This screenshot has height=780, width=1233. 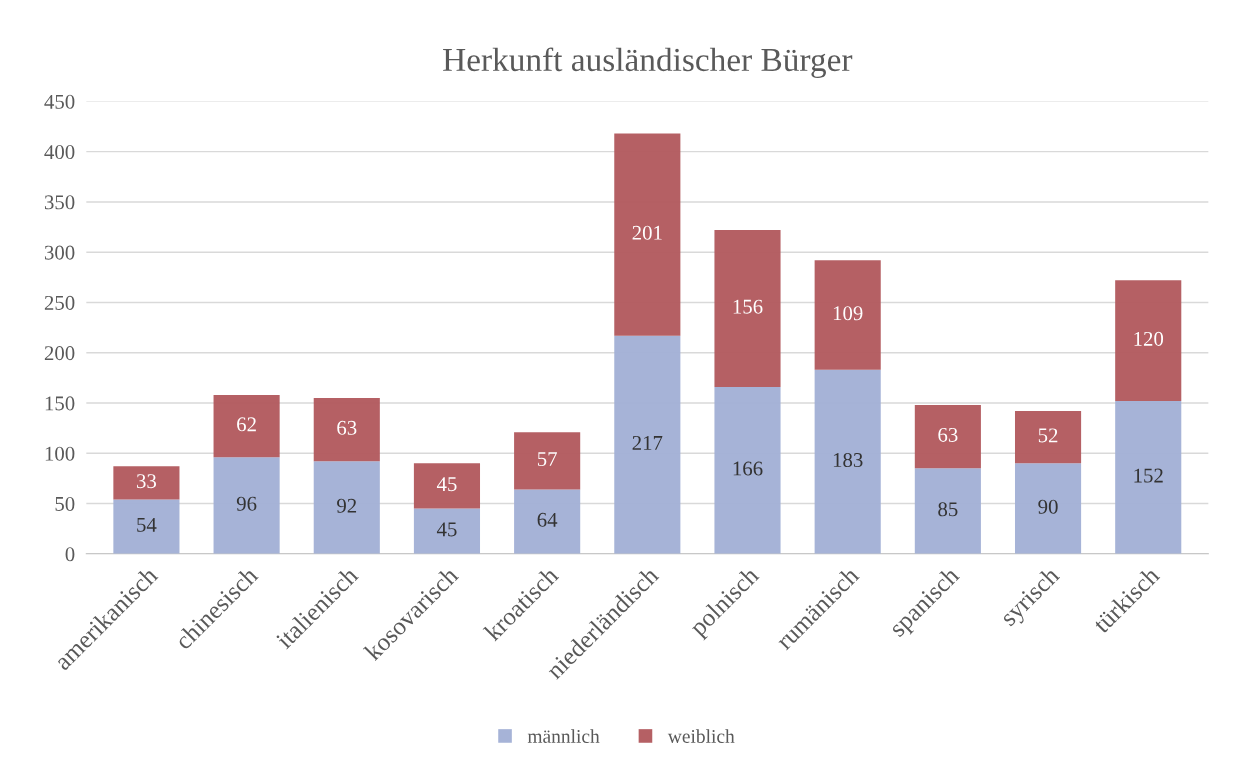 What do you see at coordinates (563, 736) in the screenshot?
I see `legend-label: männlich` at bounding box center [563, 736].